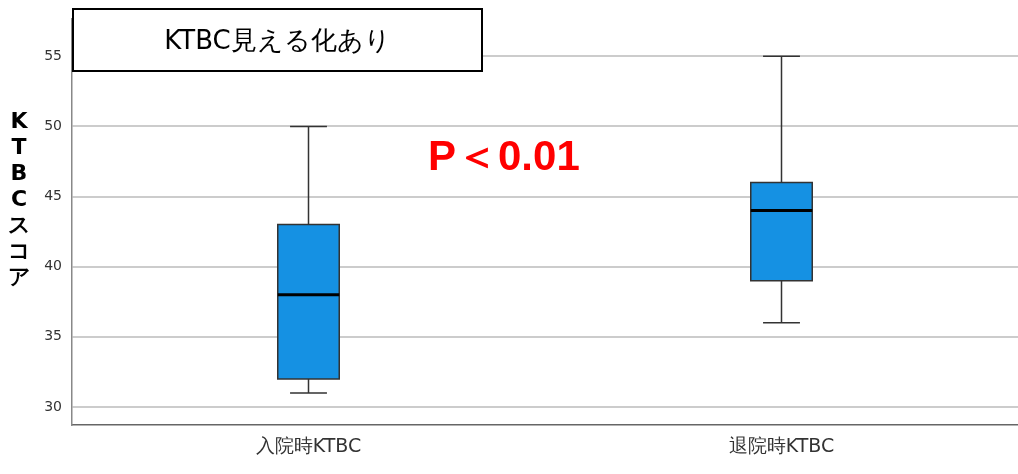  I want to click on y-axis-title: KTBCスコア, so click(19, 199).